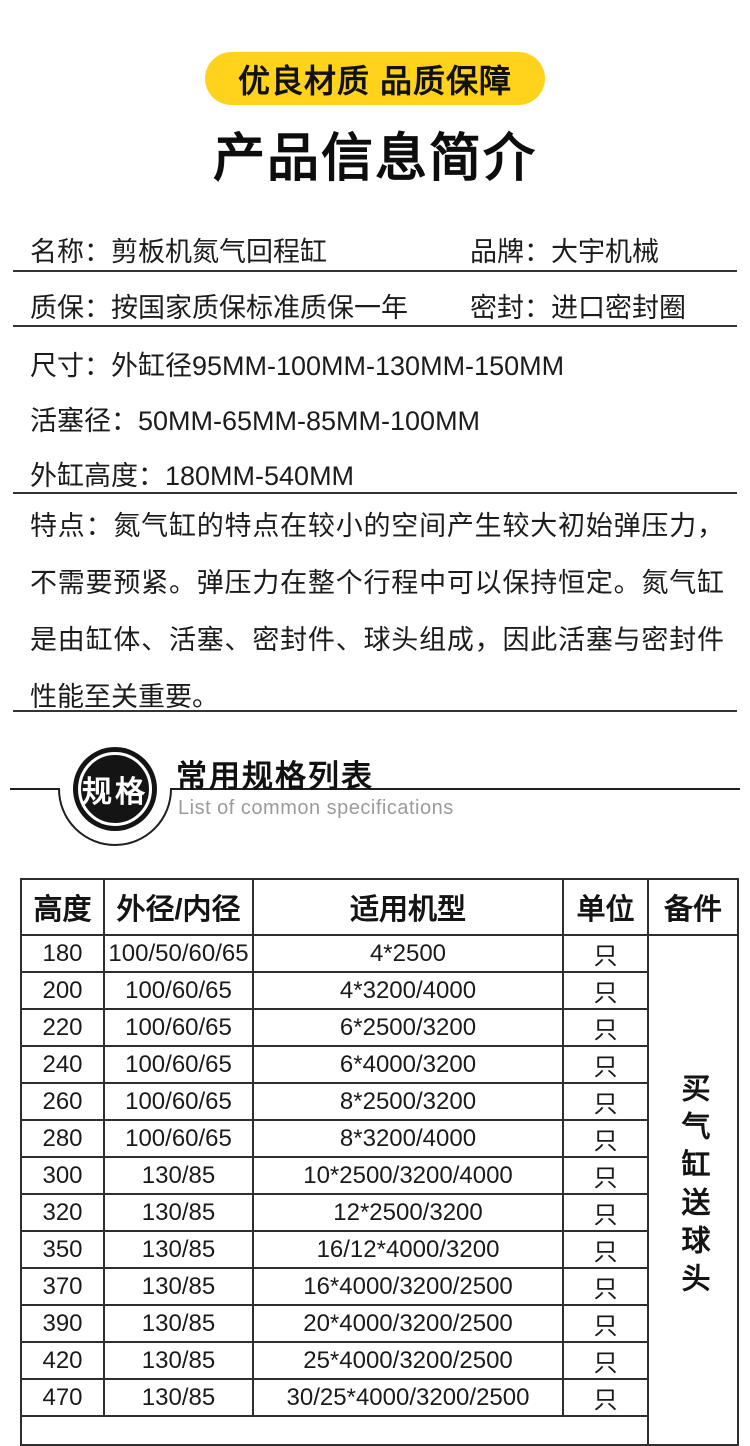  Describe the element at coordinates (62, 1027) in the screenshot. I see `spec-cell-height: 220` at that location.